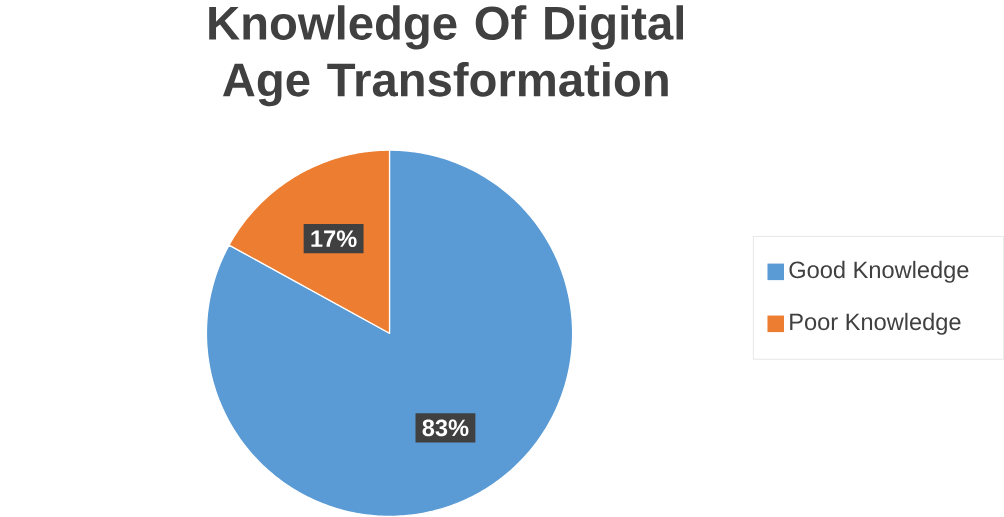  Describe the element at coordinates (445, 428) in the screenshot. I see `data-label: 83%` at that location.